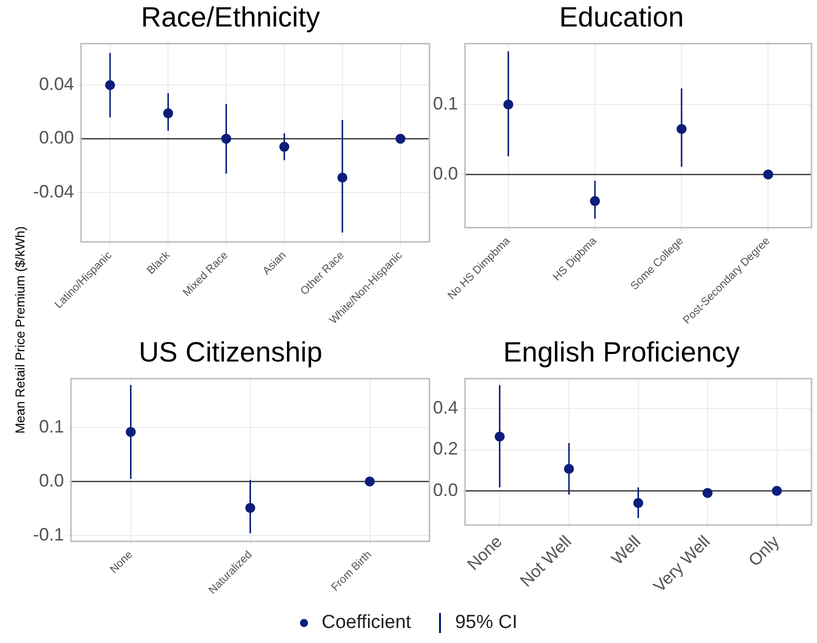 The image size is (817, 643). Describe the element at coordinates (230, 352) in the screenshot. I see `chart-title: US Citizenship` at that location.